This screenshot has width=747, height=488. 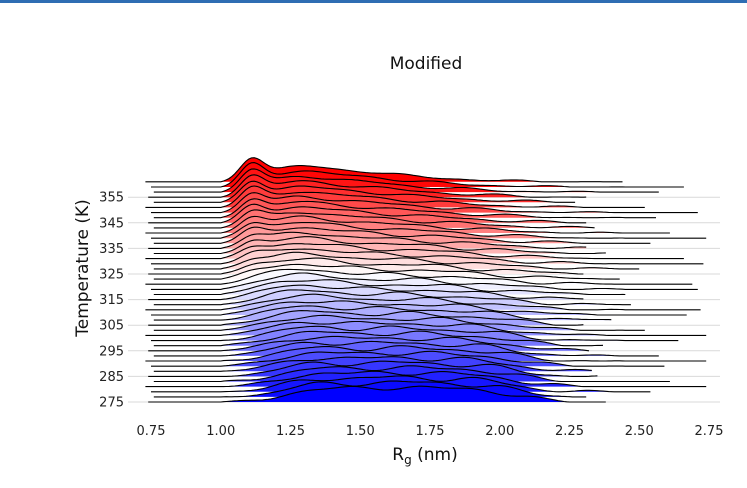 What do you see at coordinates (639, 431) in the screenshot?
I see `x-tick-label: 2.50` at bounding box center [639, 431].